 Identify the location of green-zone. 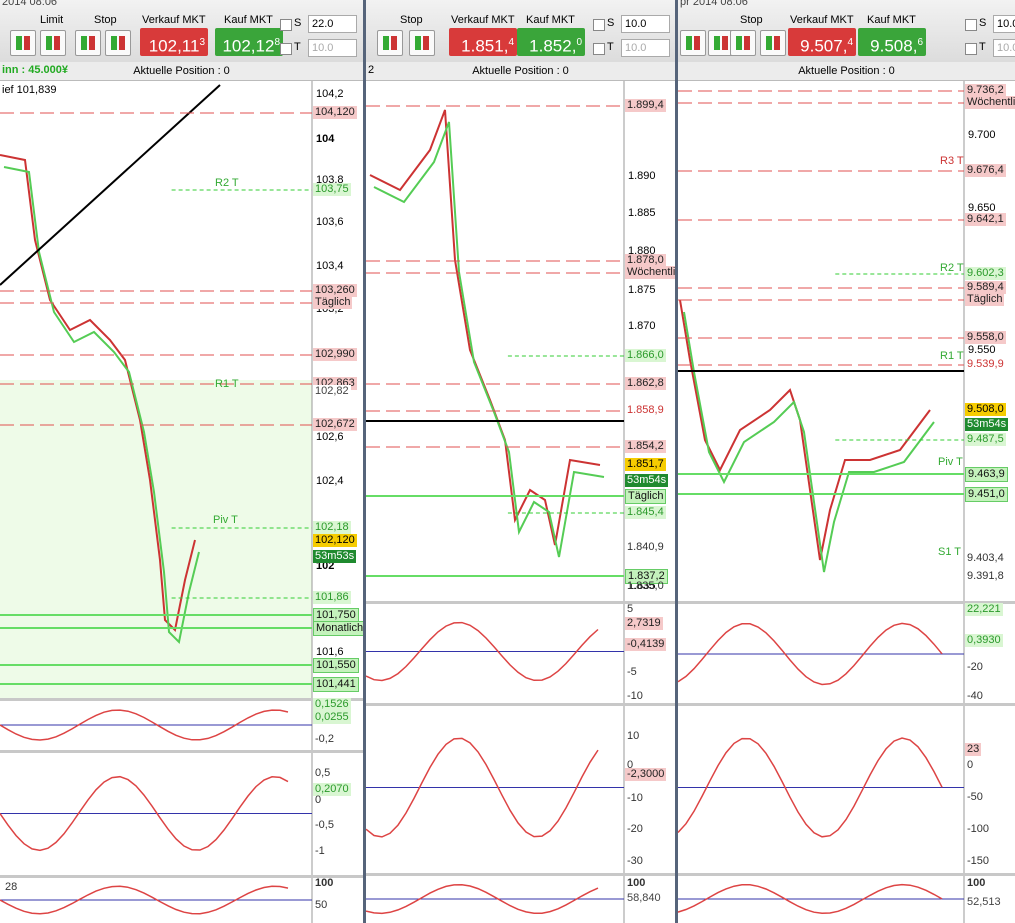
(156, 540).